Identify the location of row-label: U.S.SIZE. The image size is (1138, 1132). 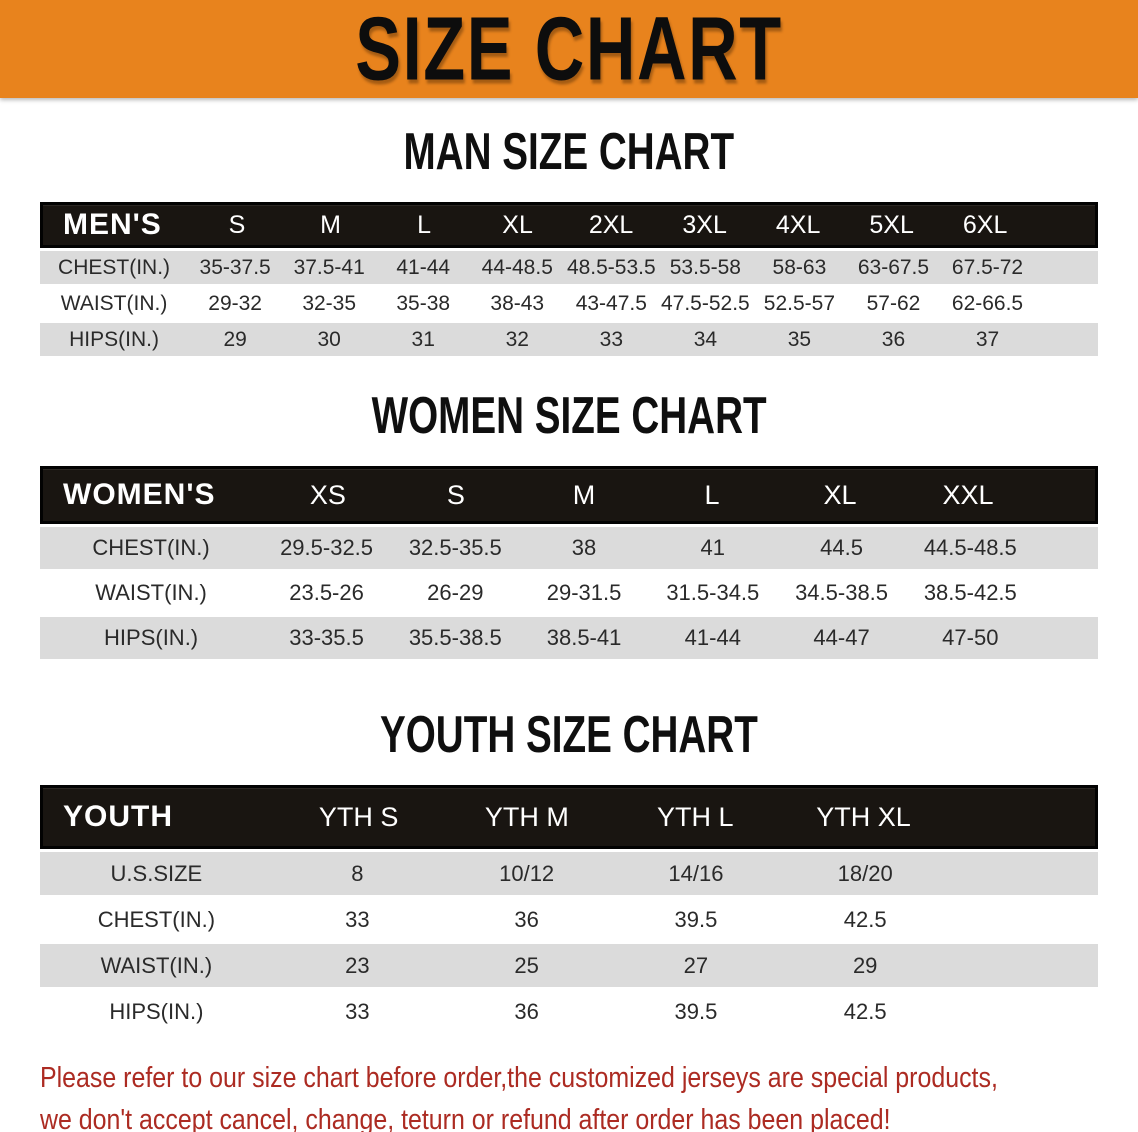
(156, 873).